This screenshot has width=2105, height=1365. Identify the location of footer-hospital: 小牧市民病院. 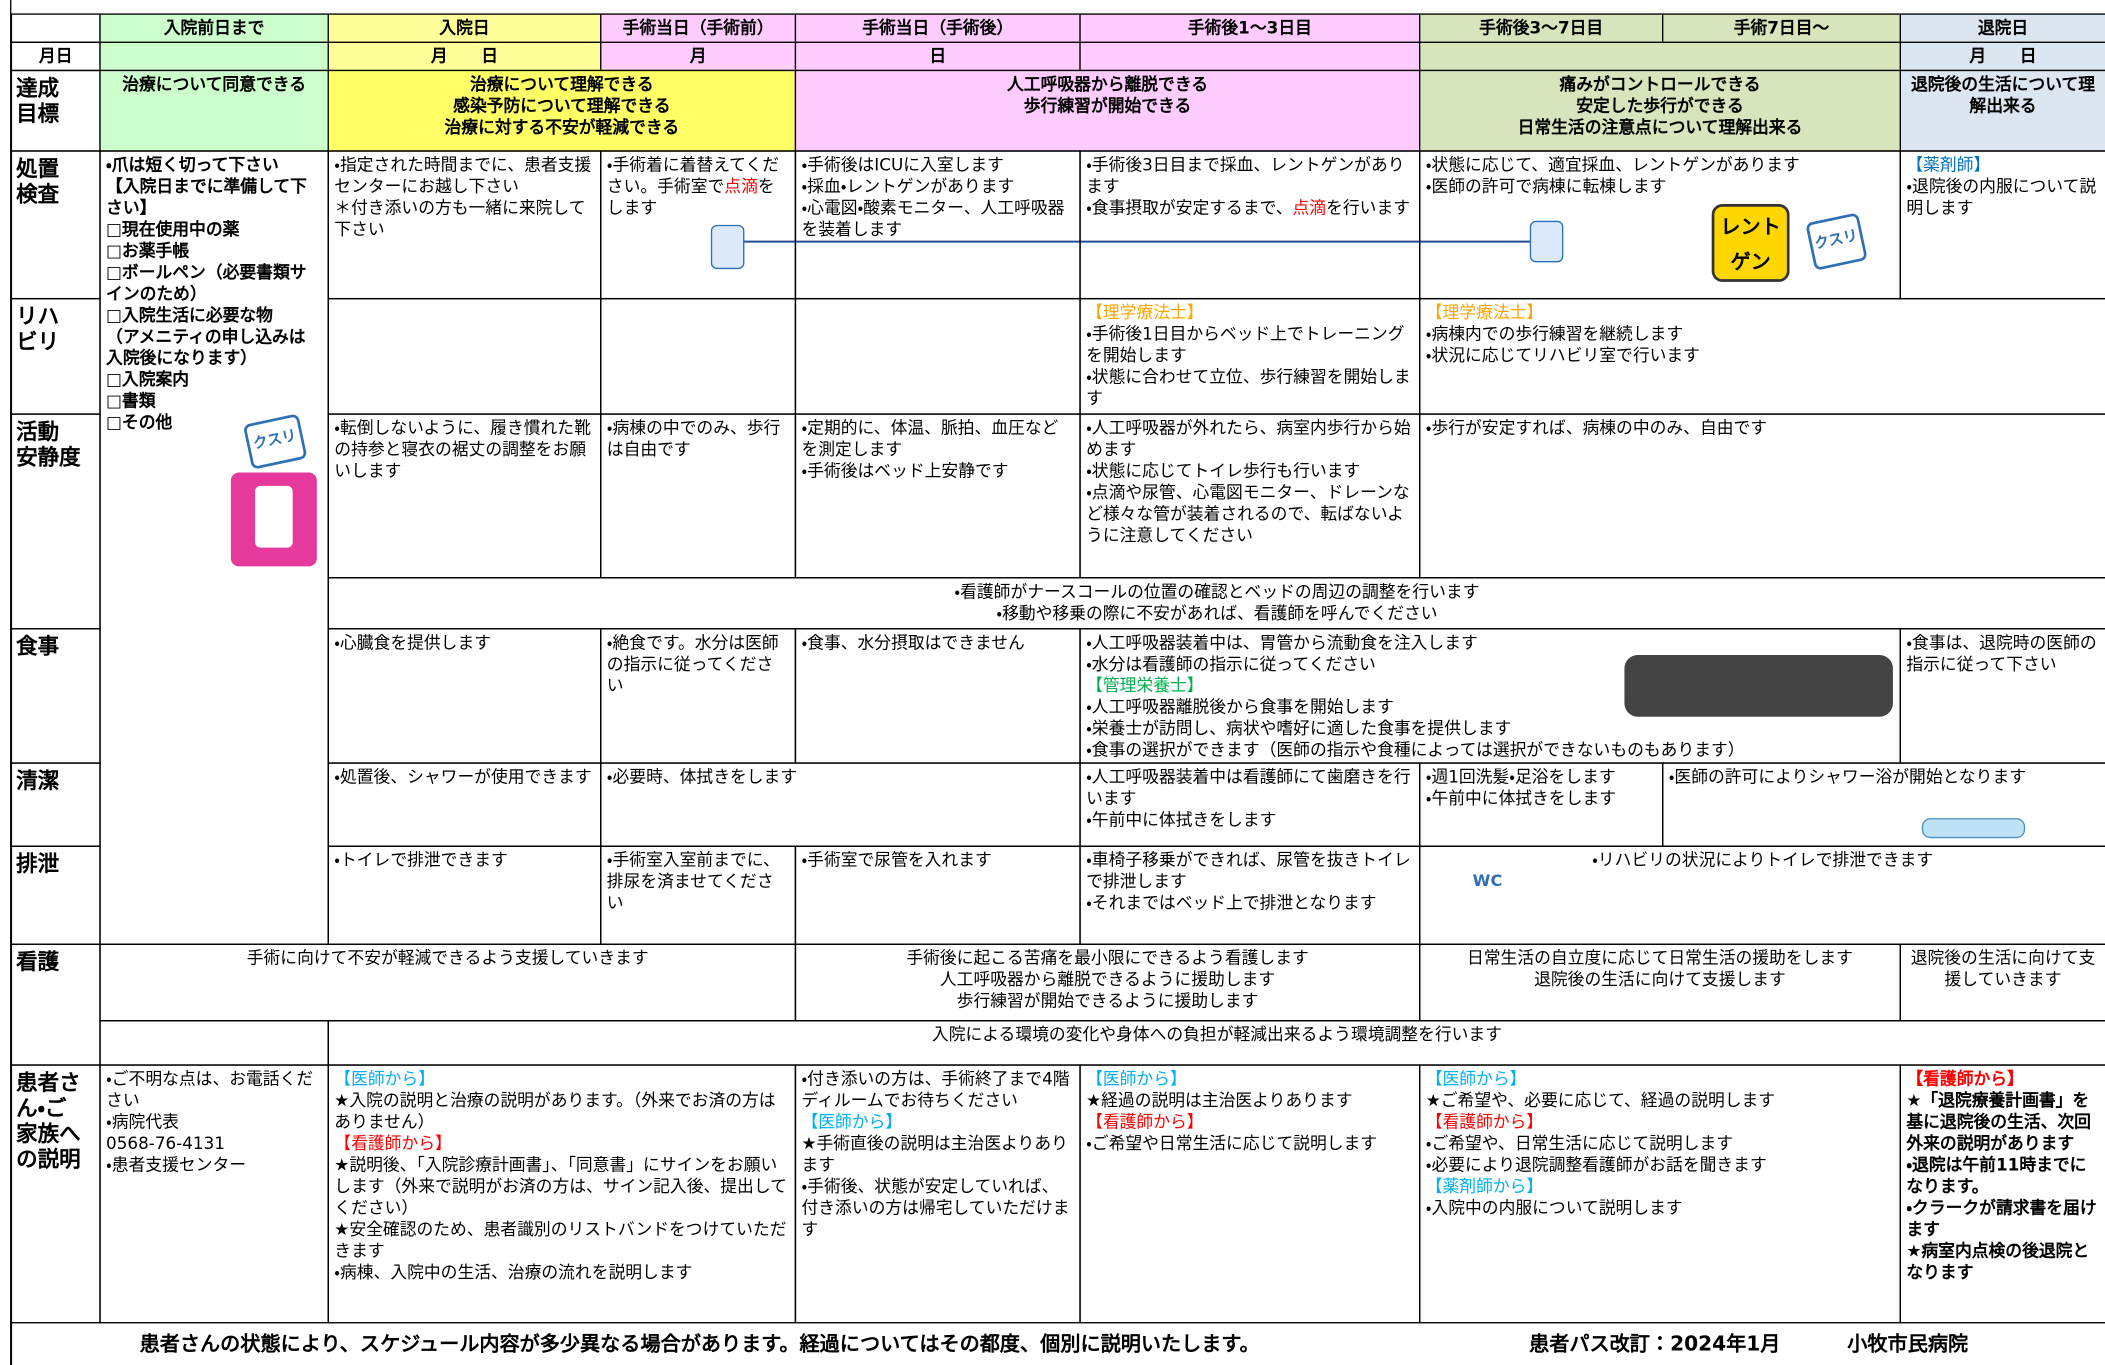
(1908, 1343).